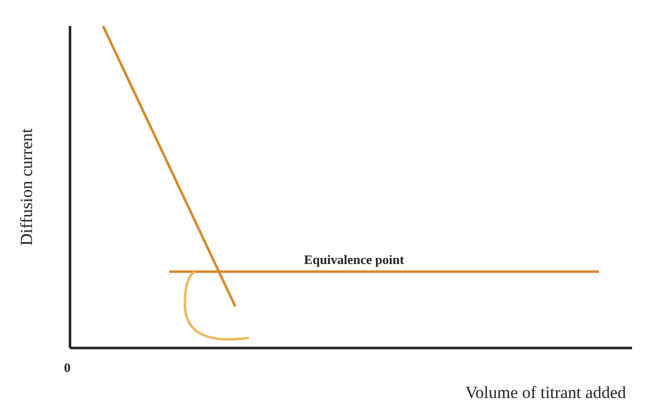 The height and width of the screenshot is (412, 650). I want to click on annotation: Equivalence point, so click(354, 260).